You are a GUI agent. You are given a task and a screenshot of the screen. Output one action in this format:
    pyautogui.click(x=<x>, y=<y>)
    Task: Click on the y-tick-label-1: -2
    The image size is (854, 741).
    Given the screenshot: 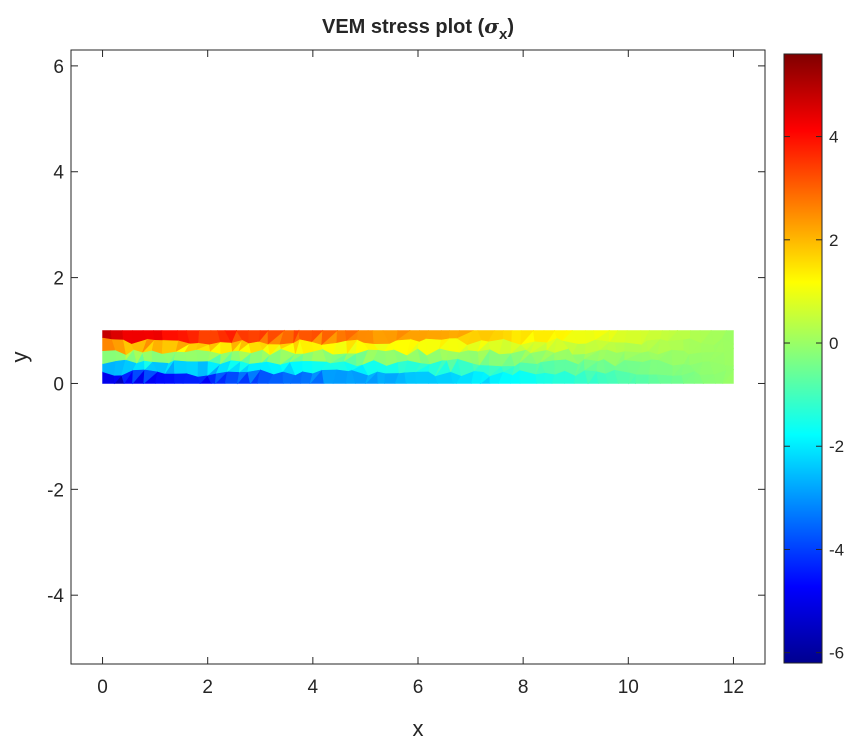 What is the action you would take?
    pyautogui.click(x=55, y=490)
    